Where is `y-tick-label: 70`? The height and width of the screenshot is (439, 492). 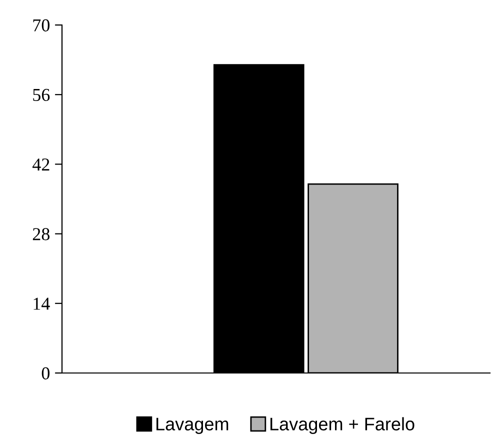
y-tick-label: 70 is located at coordinates (41, 25).